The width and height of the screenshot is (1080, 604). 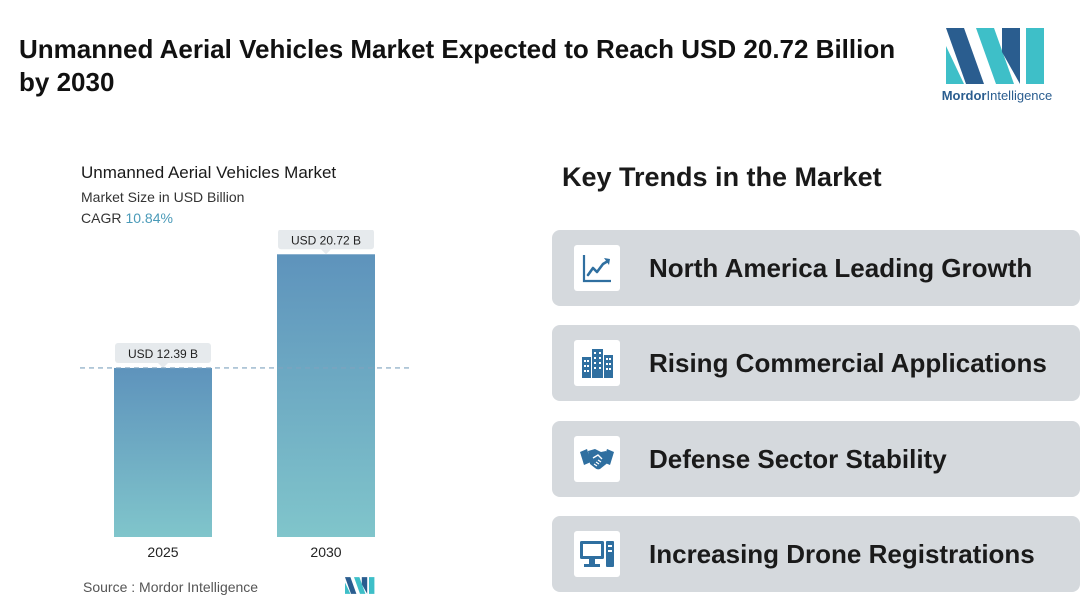 I want to click on chart-subtitle: Market Size in USD Billion, so click(x=163, y=197).